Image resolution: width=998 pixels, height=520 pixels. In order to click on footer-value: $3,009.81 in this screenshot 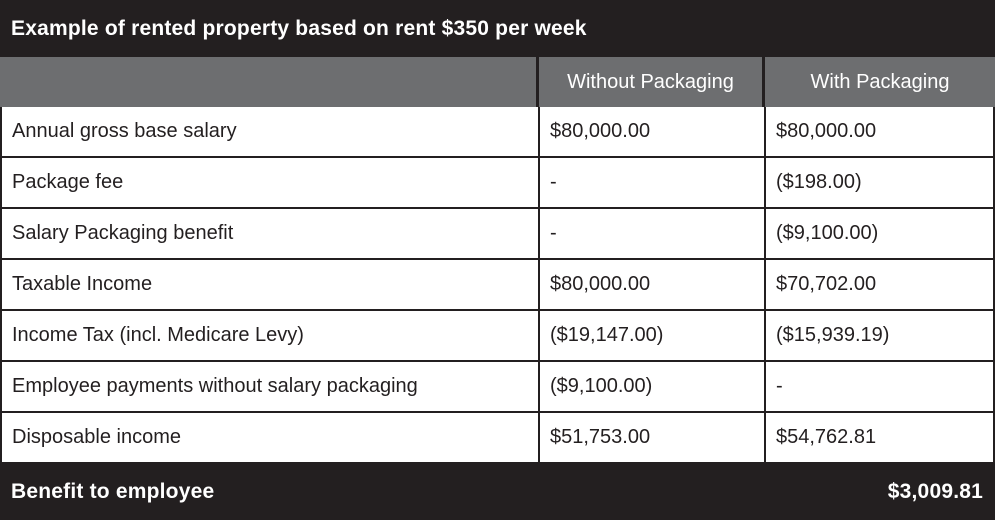, I will do `click(935, 491)`.